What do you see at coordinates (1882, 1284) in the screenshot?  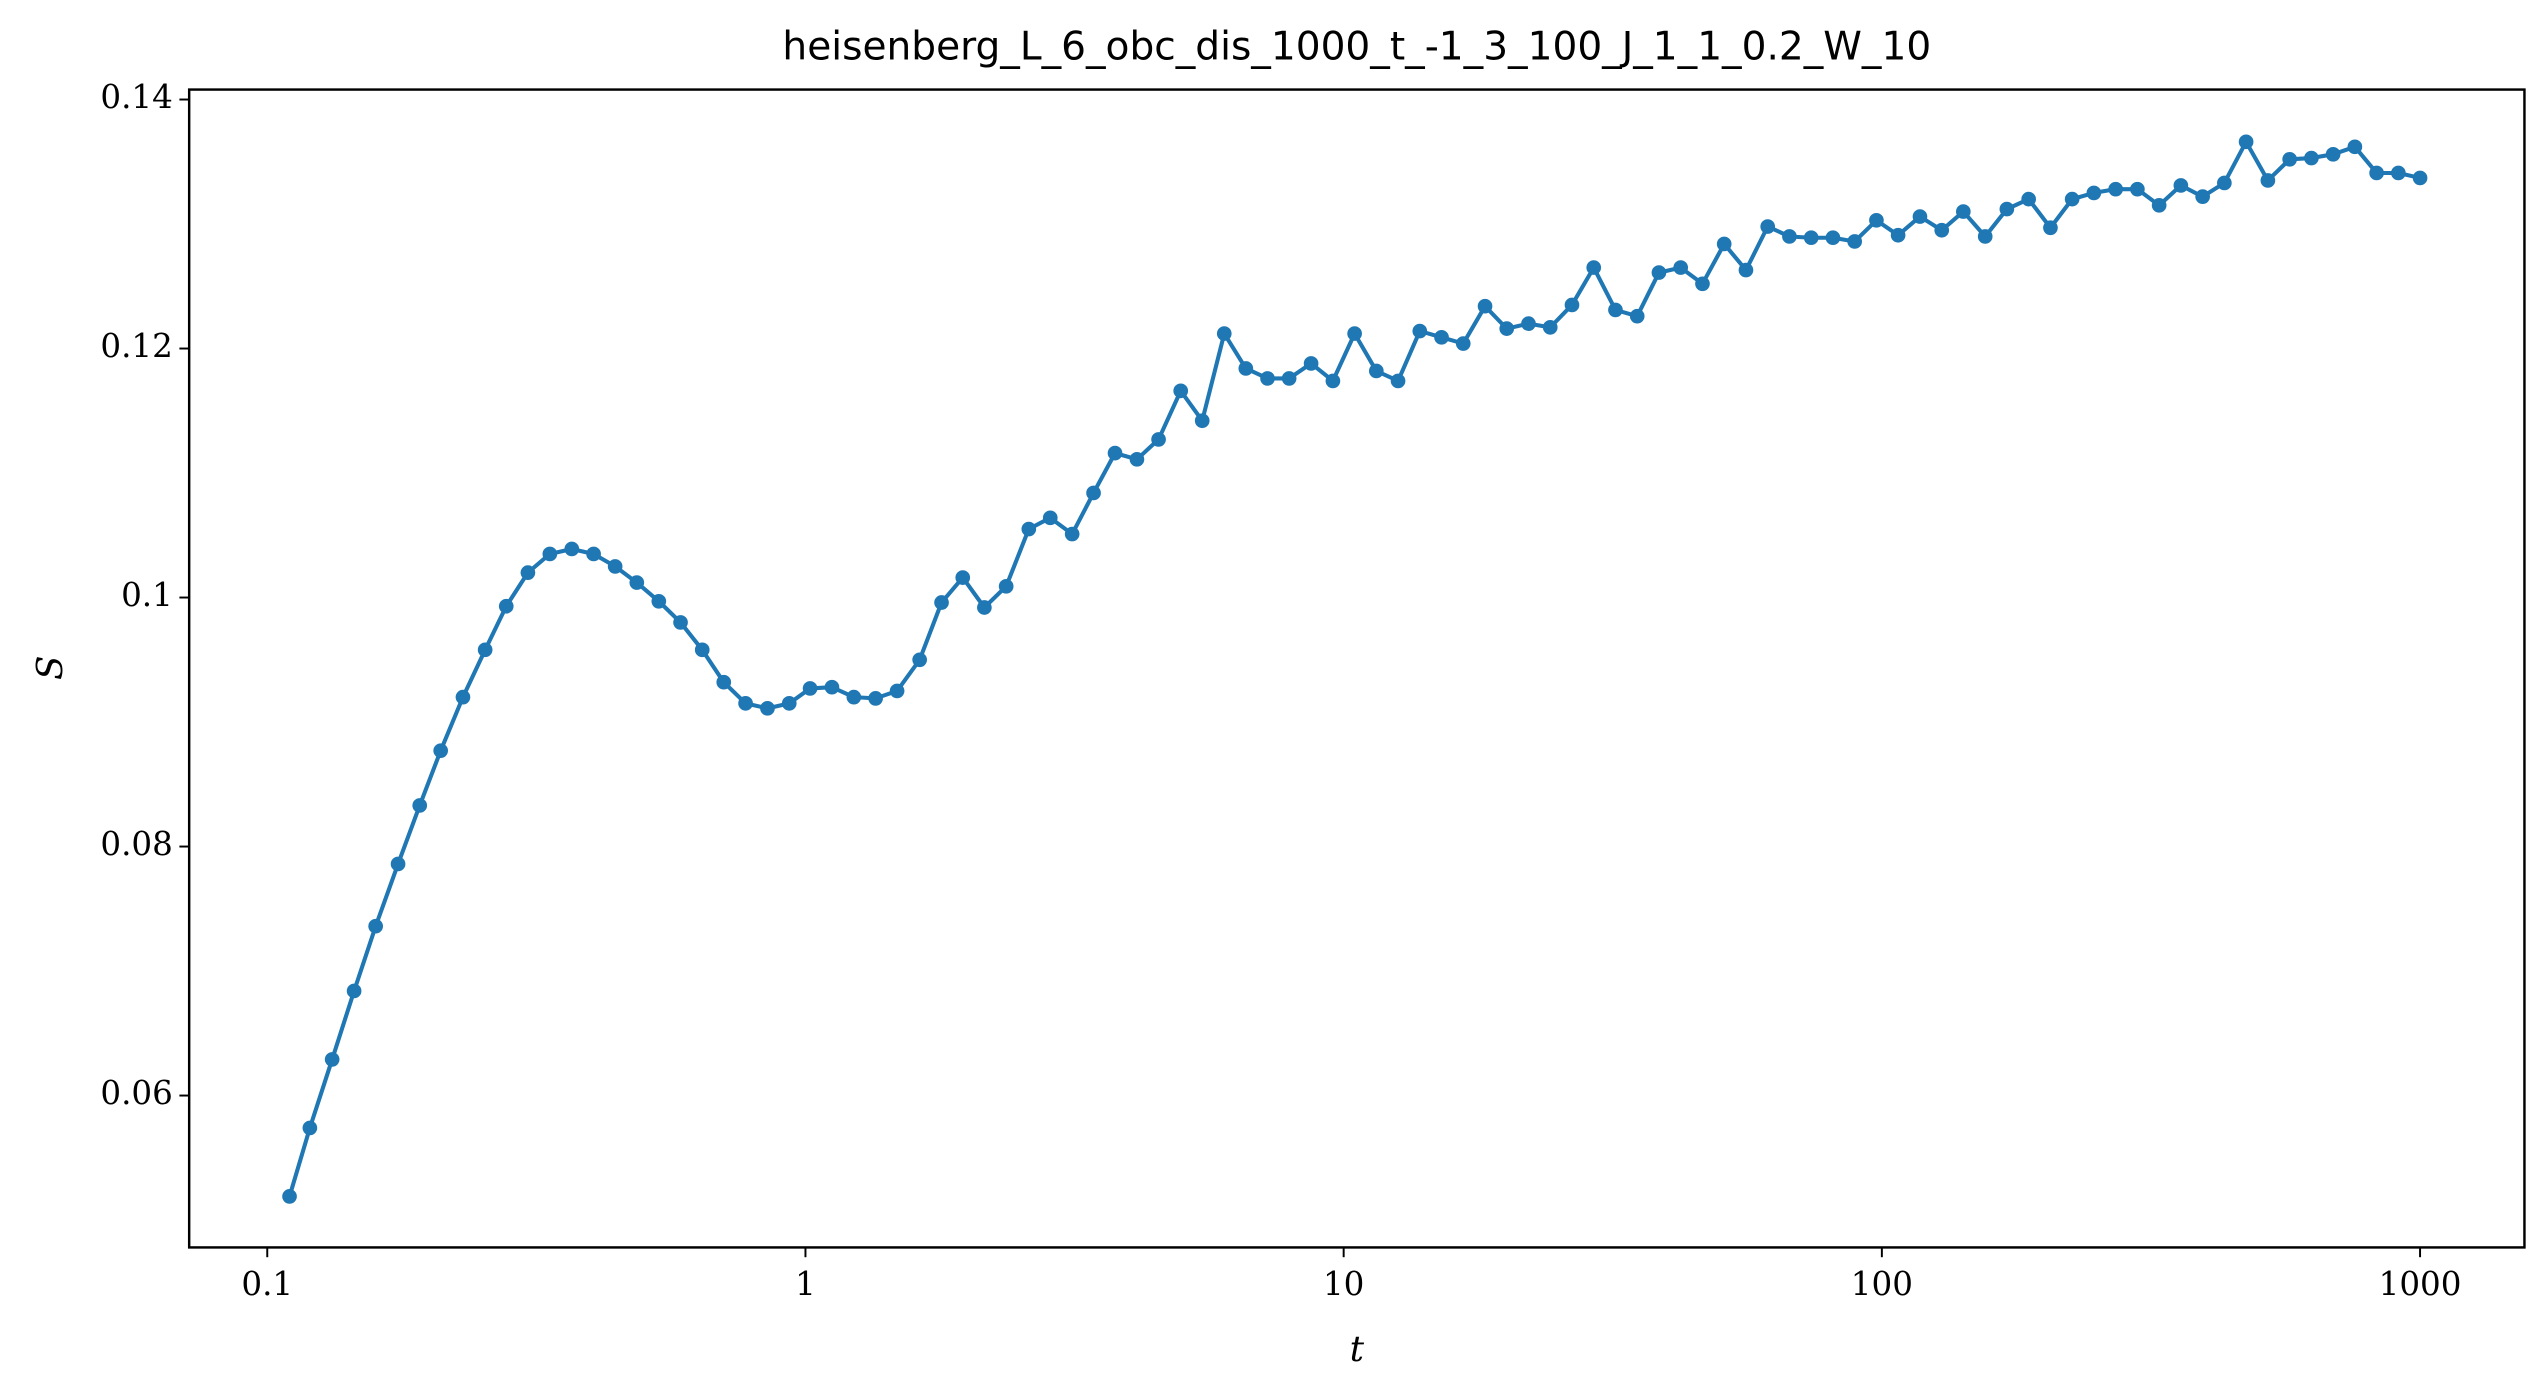 I see `x-tick-label: 100` at bounding box center [1882, 1284].